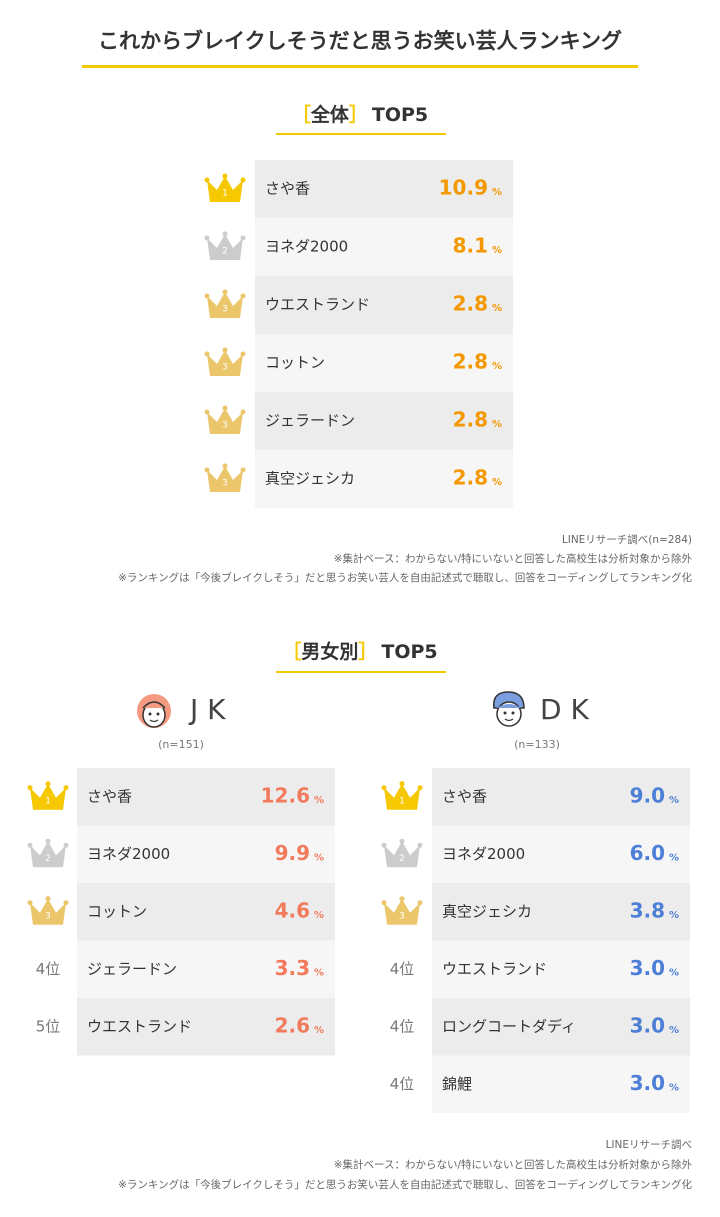 The width and height of the screenshot is (720, 1217). Describe the element at coordinates (154, 711) in the screenshot. I see `jk-icon` at that location.